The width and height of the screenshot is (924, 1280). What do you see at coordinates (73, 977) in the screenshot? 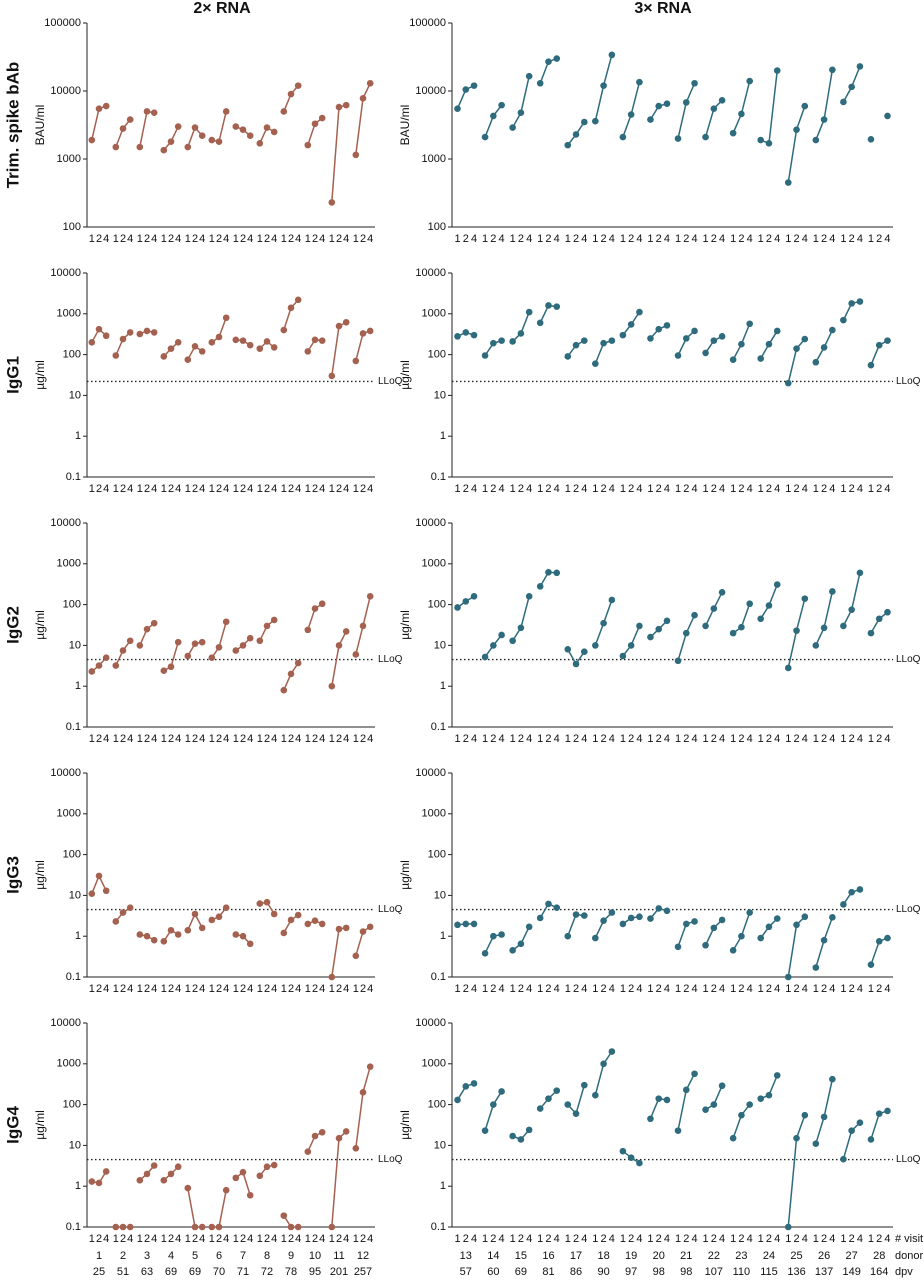
I see `y-tick-label: 0.1` at bounding box center [73, 977].